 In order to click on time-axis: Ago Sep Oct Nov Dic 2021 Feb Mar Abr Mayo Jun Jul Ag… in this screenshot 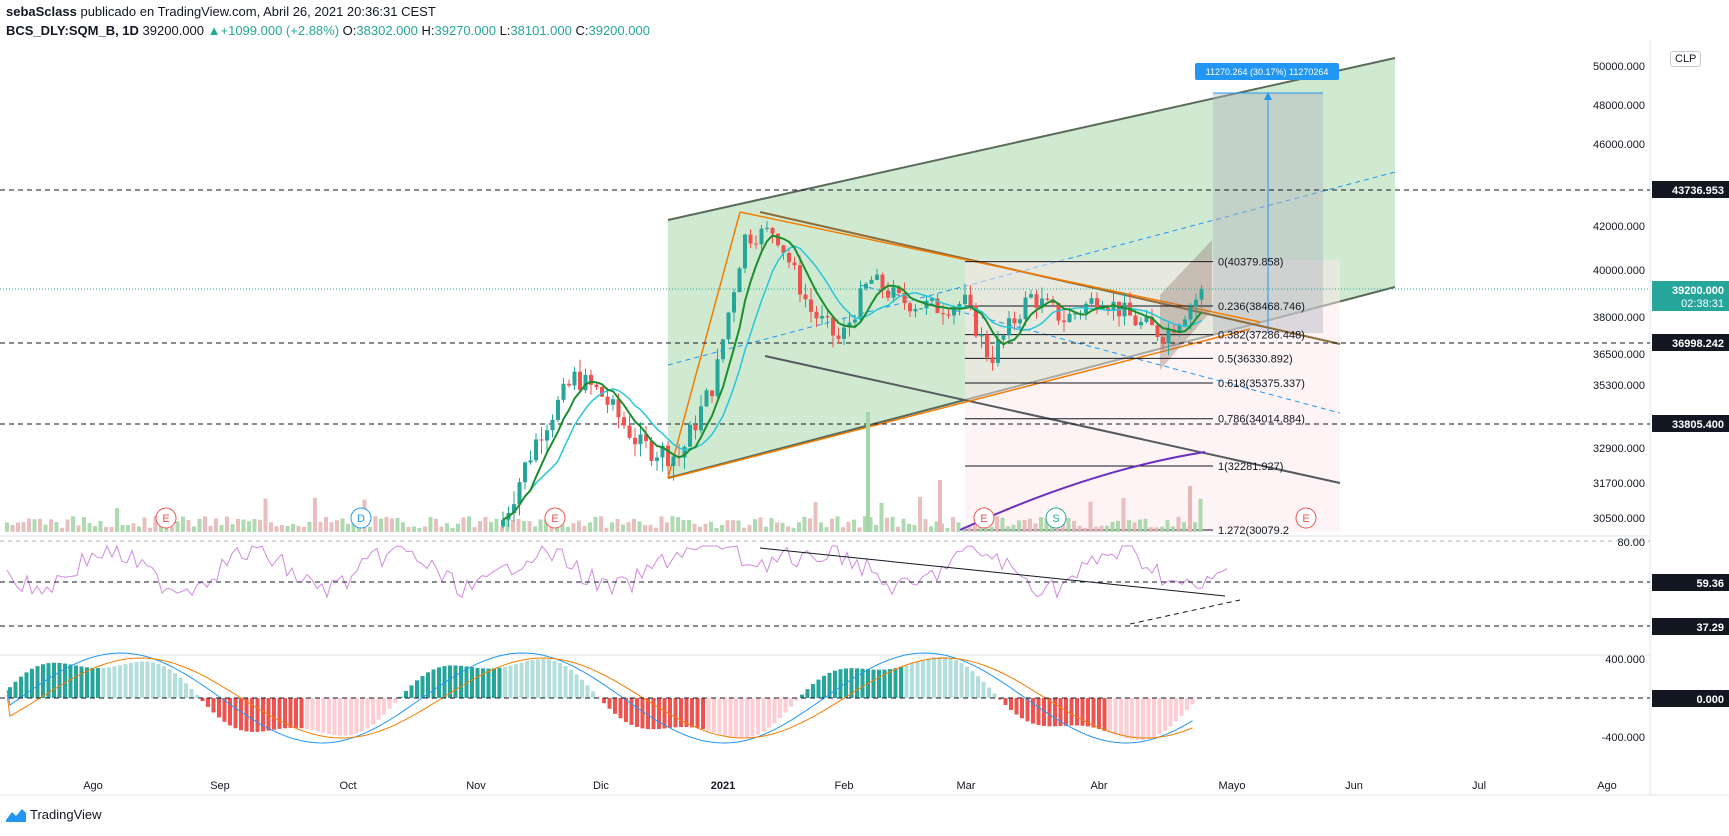, I will do `click(850, 786)`.